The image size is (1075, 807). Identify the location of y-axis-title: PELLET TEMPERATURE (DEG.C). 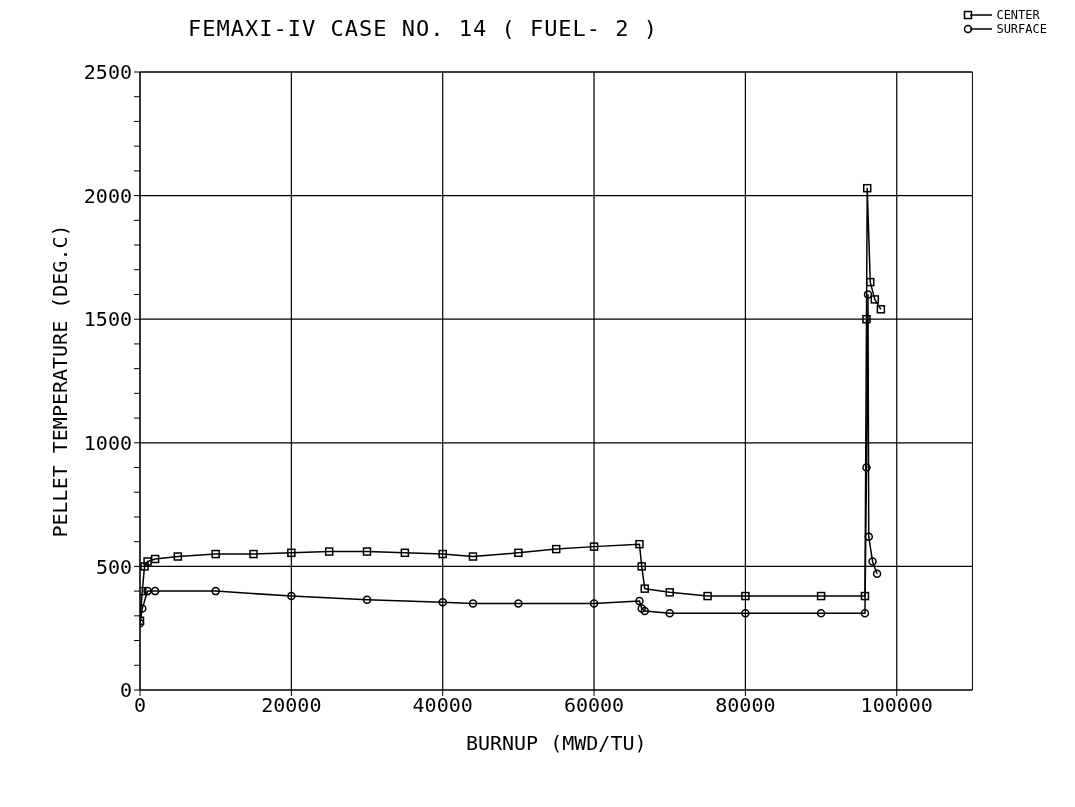
(60, 381).